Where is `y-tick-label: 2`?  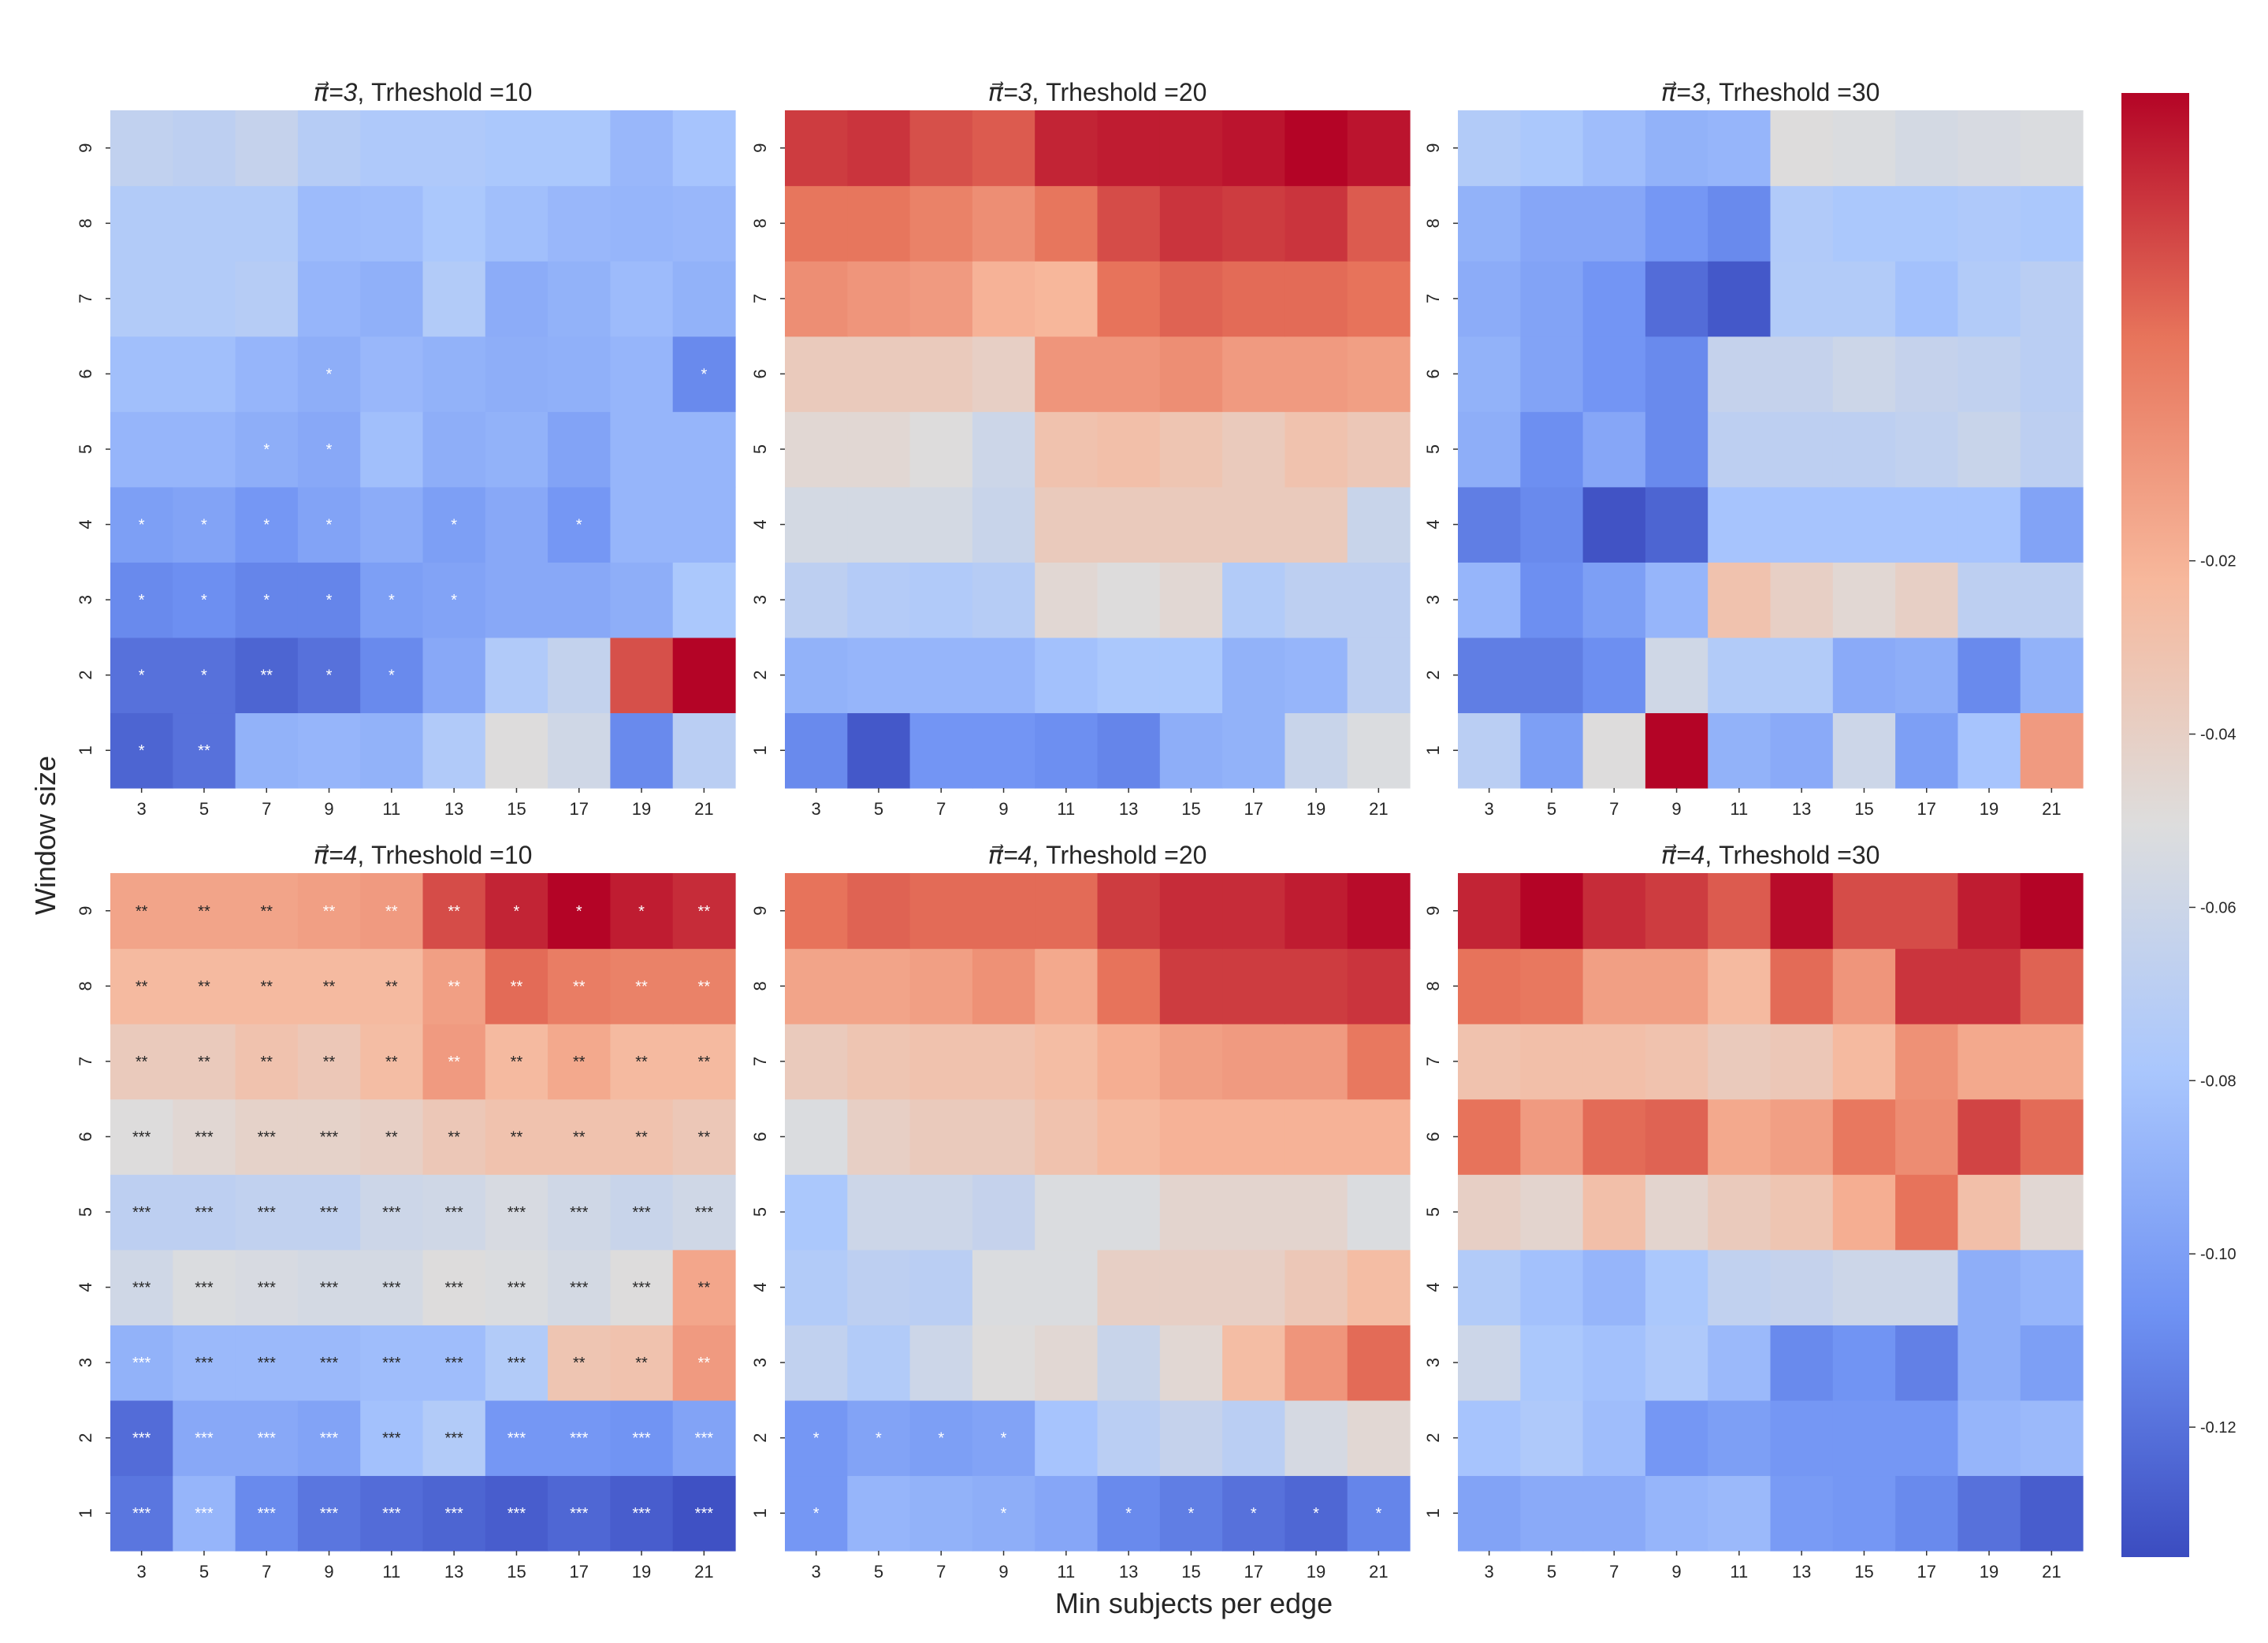 y-tick-label: 2 is located at coordinates (85, 675).